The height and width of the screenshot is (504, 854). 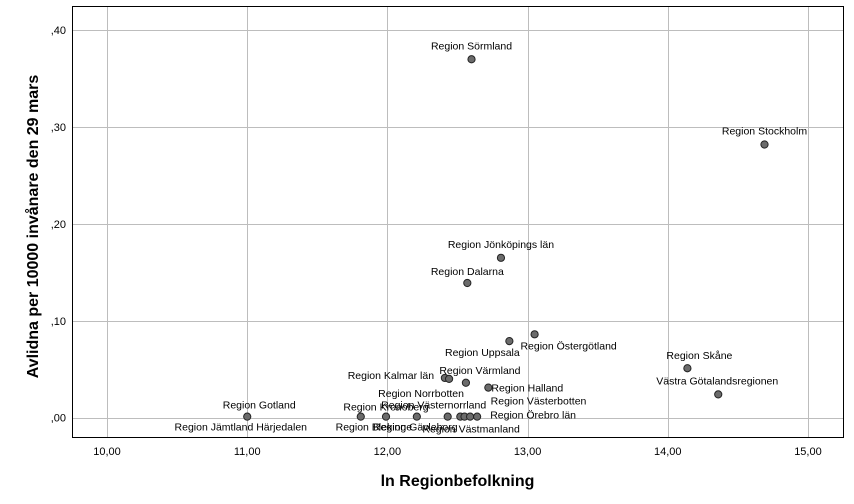 I want to click on x-tick-label: 14,00, so click(x=668, y=452).